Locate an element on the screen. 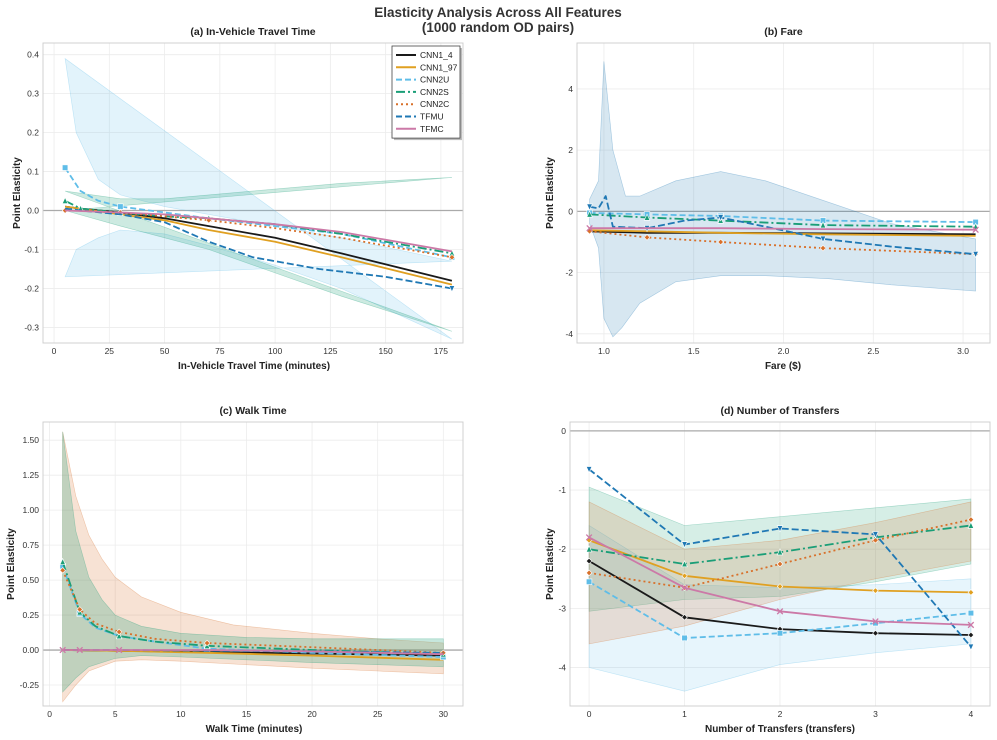  y-tick-label: -1 is located at coordinates (562, 490).